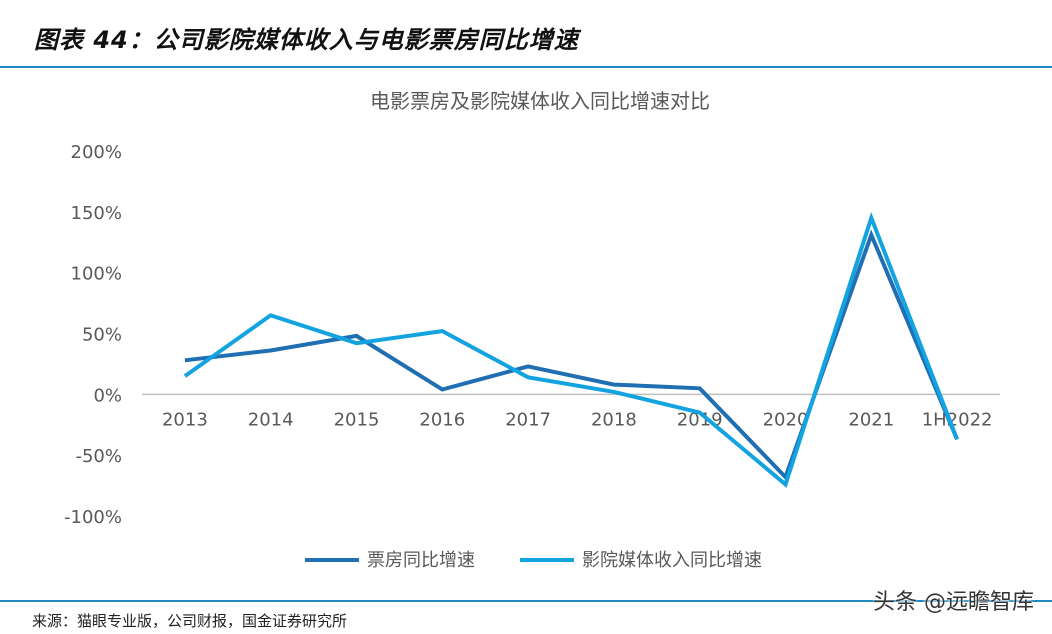  What do you see at coordinates (700, 419) in the screenshot?
I see `x-tick-label: 2019` at bounding box center [700, 419].